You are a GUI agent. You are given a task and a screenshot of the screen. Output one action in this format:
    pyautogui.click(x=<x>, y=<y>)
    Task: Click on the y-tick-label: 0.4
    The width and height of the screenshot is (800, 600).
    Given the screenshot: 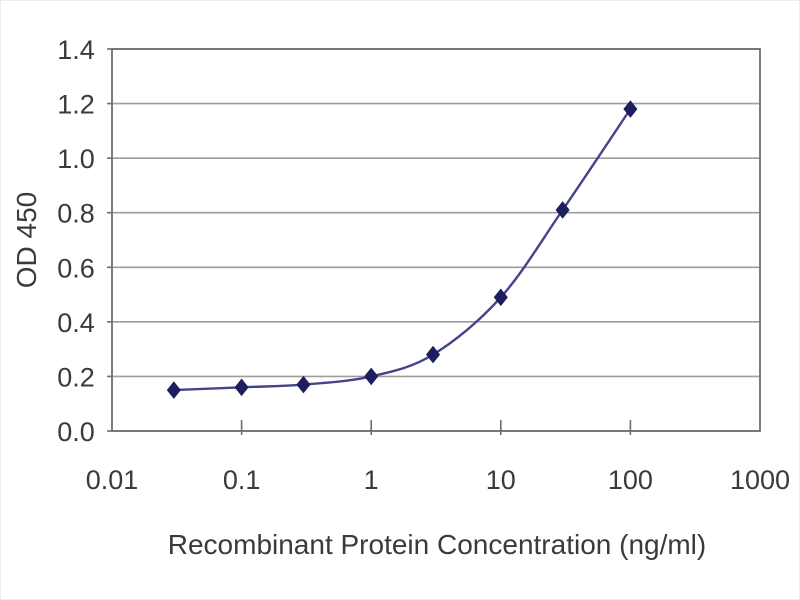 What is the action you would take?
    pyautogui.click(x=76, y=323)
    